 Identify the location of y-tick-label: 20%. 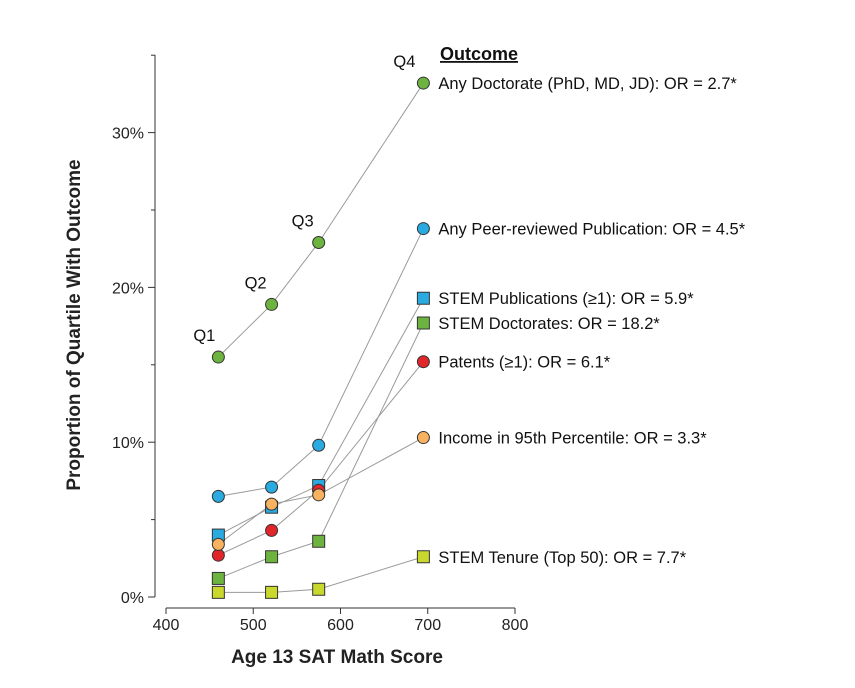
(128, 288).